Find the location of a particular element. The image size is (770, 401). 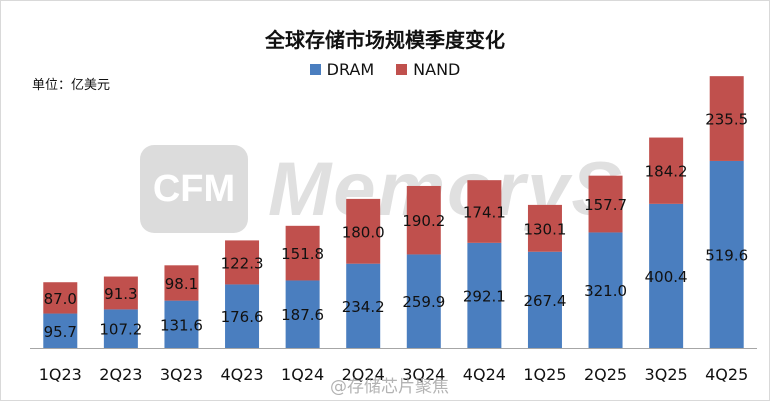

bar-dram-3Q23 is located at coordinates (181, 324).